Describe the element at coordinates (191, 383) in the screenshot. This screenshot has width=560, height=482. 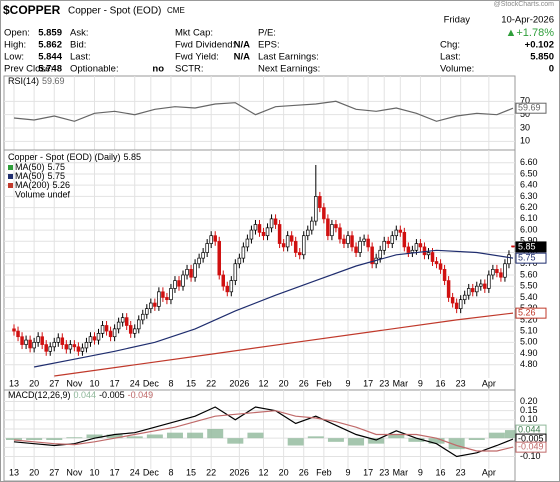
I see `x-tick-label: 15` at that location.